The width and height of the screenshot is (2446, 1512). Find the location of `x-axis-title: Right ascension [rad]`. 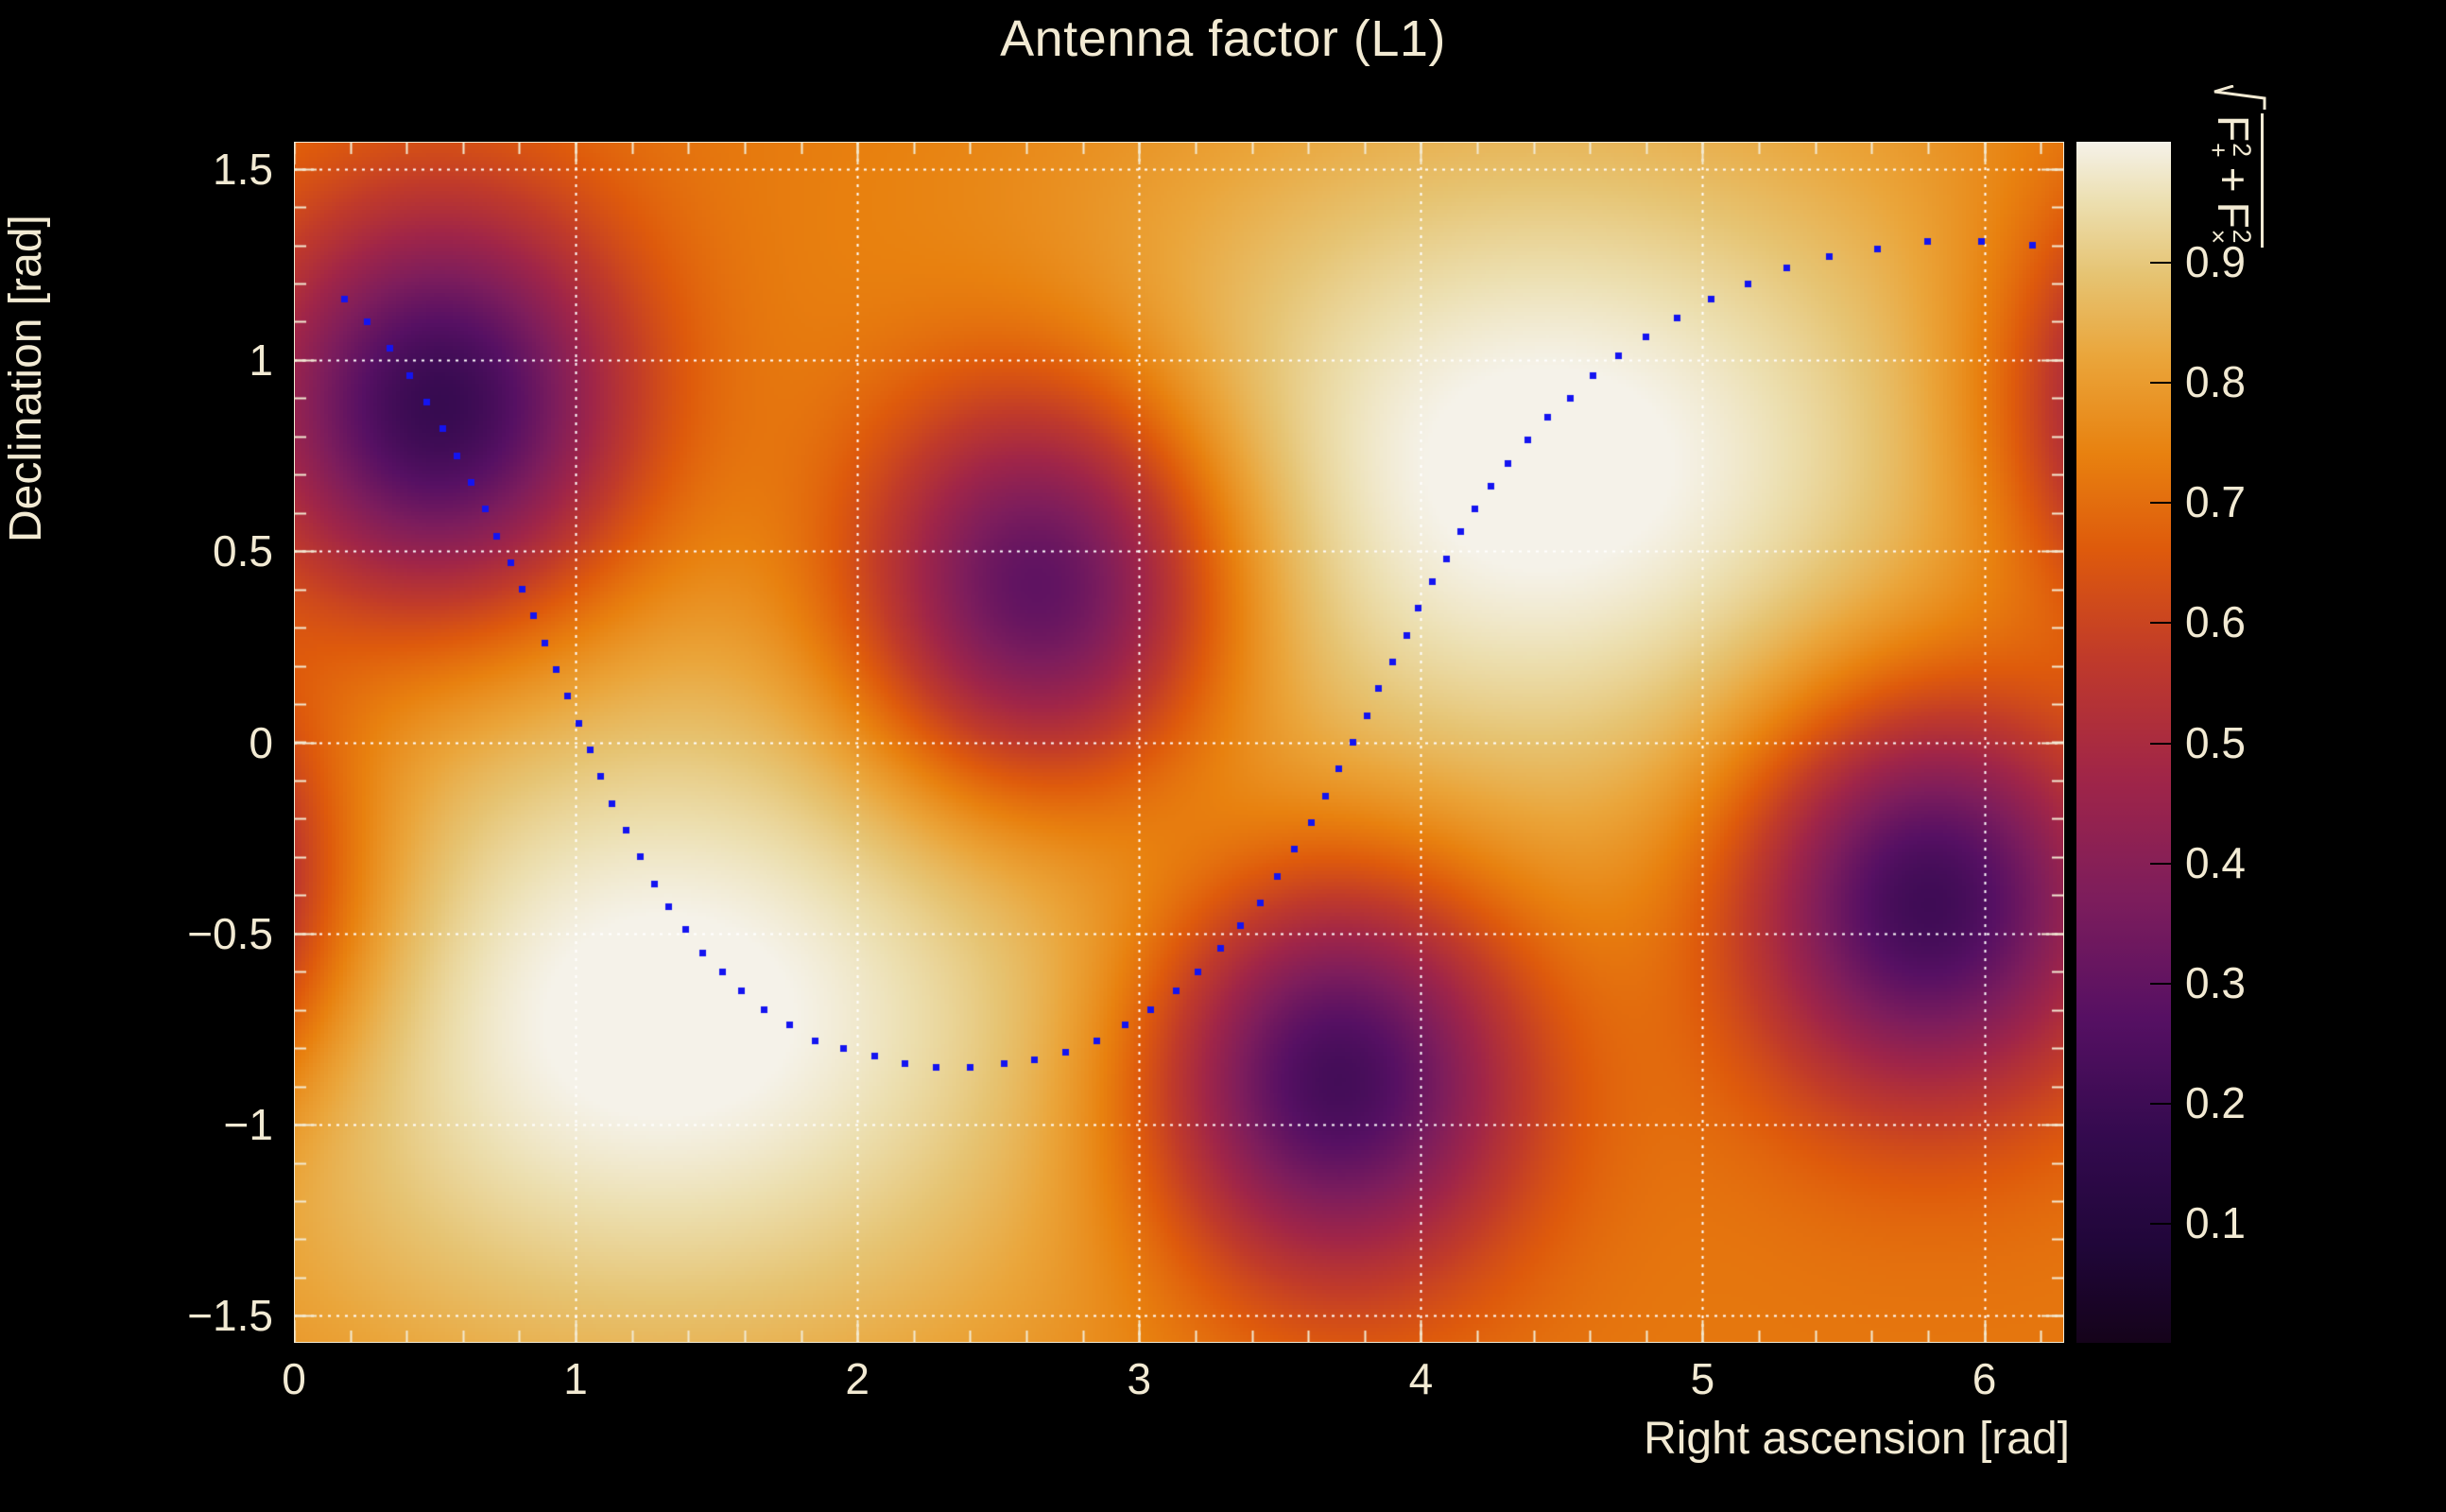

x-axis-title: Right ascension [rad] is located at coordinates (1857, 1439).